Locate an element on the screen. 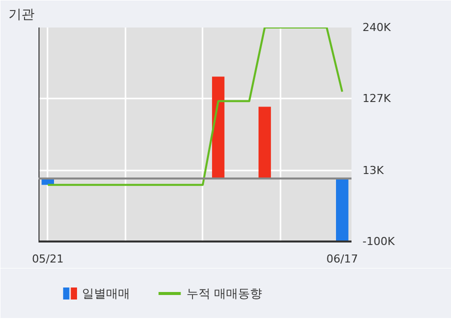 This screenshot has width=451, height=323. legend-label: 누적 매매동향 is located at coordinates (224, 293).